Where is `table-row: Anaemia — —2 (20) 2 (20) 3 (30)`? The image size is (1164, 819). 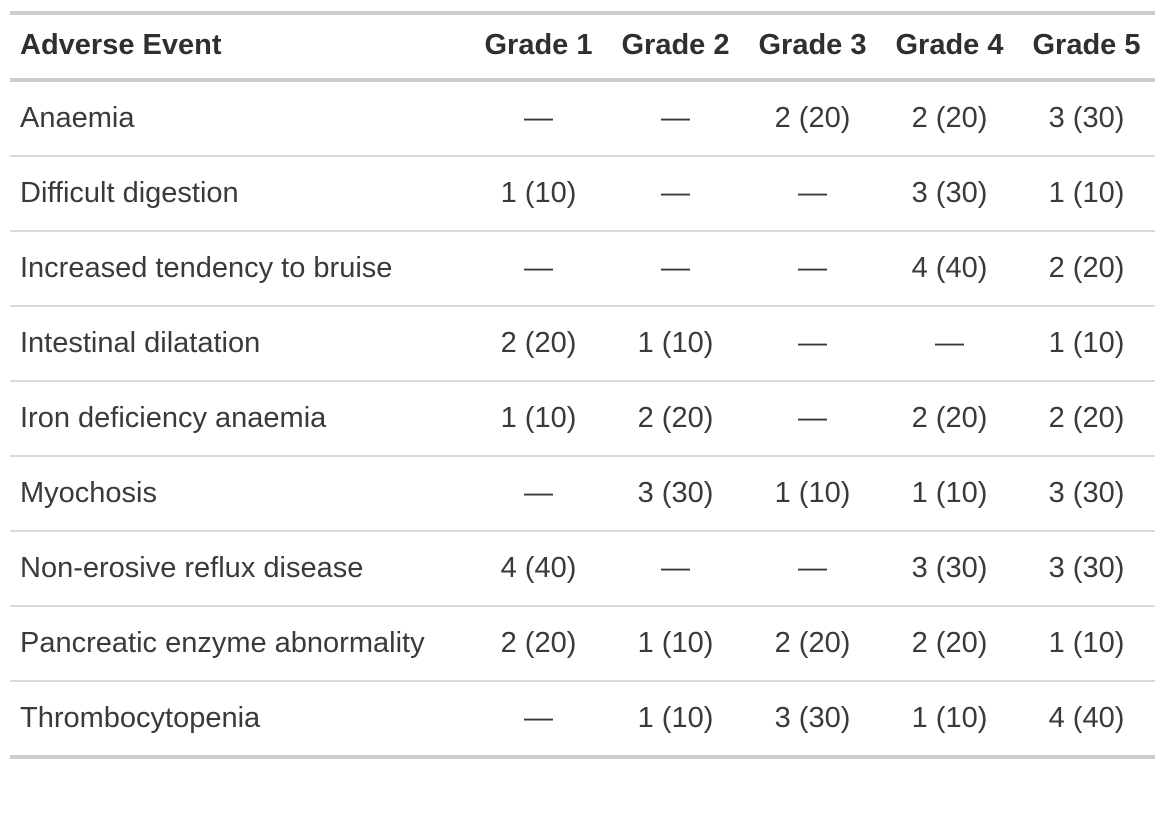 table-row: Anaemia — —2 (20) 2 (20) 3 (30) is located at coordinates (582, 118).